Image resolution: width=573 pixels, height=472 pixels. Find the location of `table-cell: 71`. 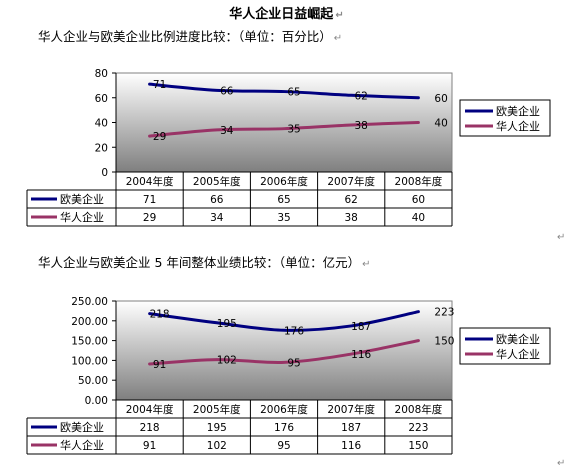

table-cell: 71 is located at coordinates (149, 200).